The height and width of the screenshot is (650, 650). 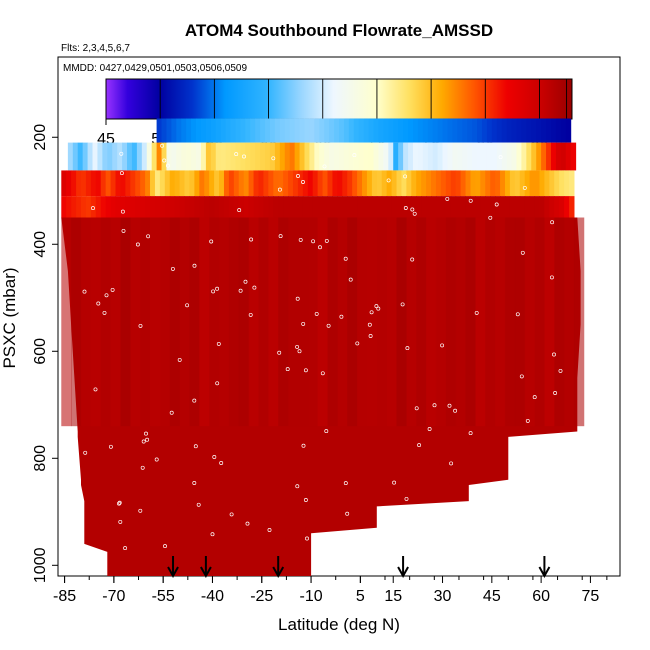 I want to click on latitude-arrow-head, so click(x=544, y=572).